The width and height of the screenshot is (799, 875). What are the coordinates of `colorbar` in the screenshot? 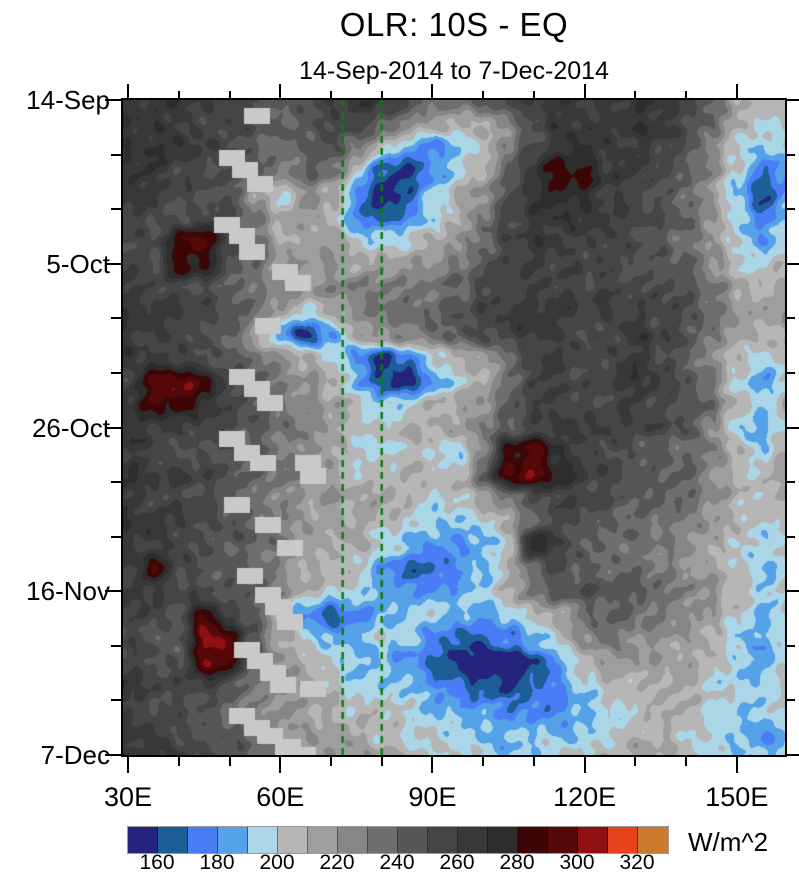 It's located at (398, 840).